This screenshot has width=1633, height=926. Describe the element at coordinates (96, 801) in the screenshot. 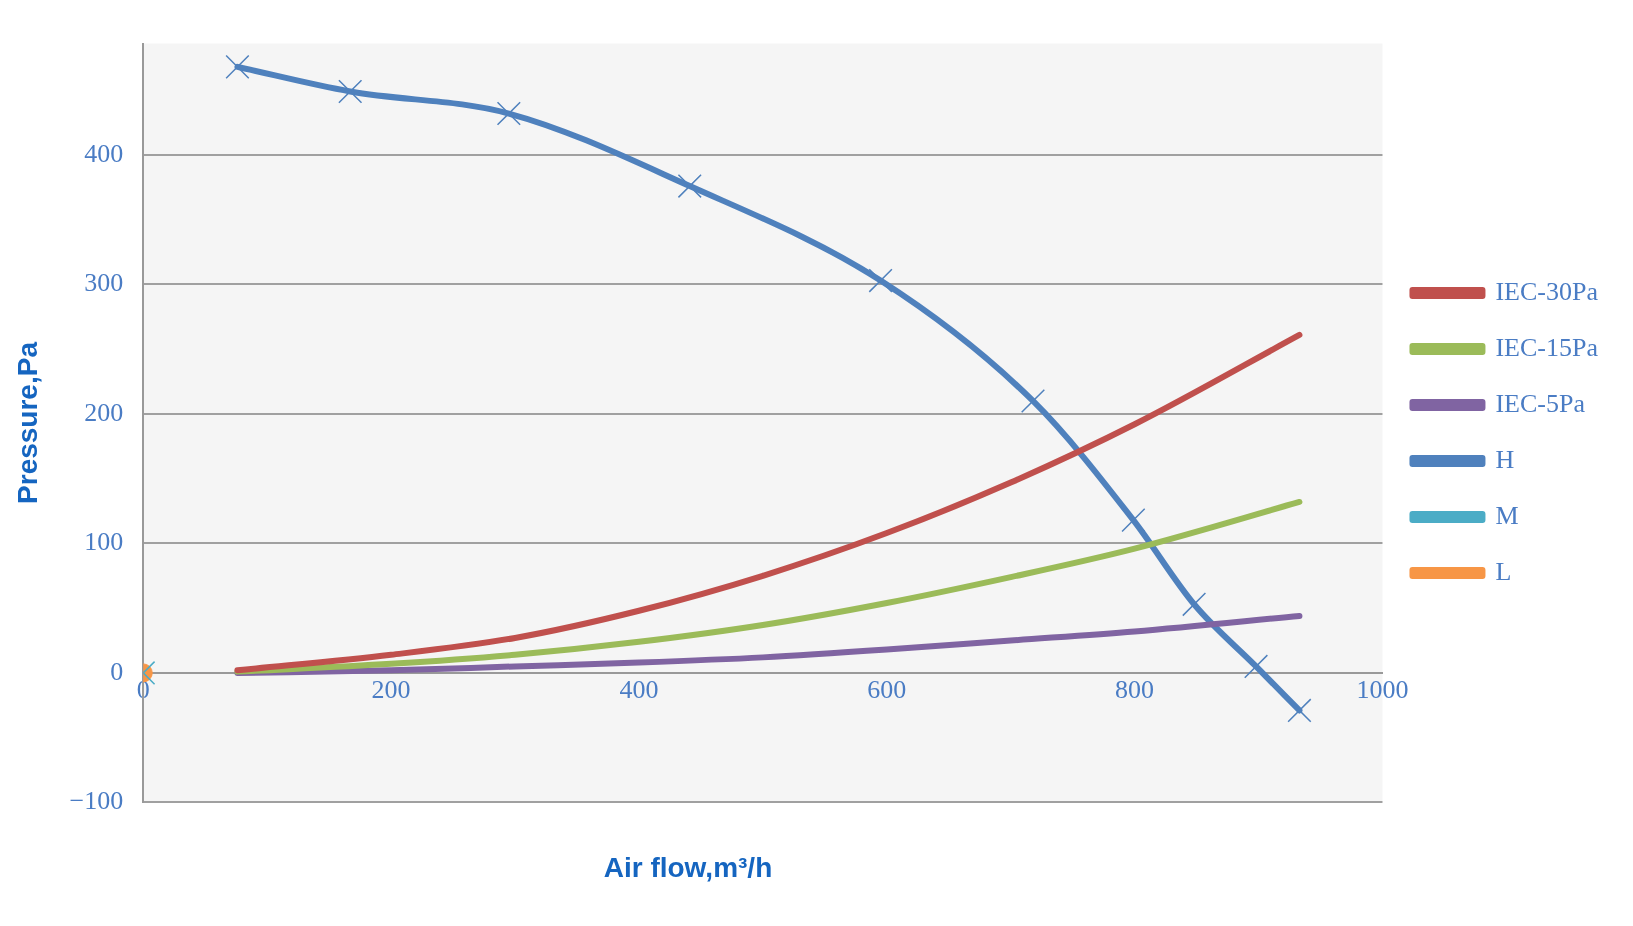

I see `y-tick-label: −100` at that location.